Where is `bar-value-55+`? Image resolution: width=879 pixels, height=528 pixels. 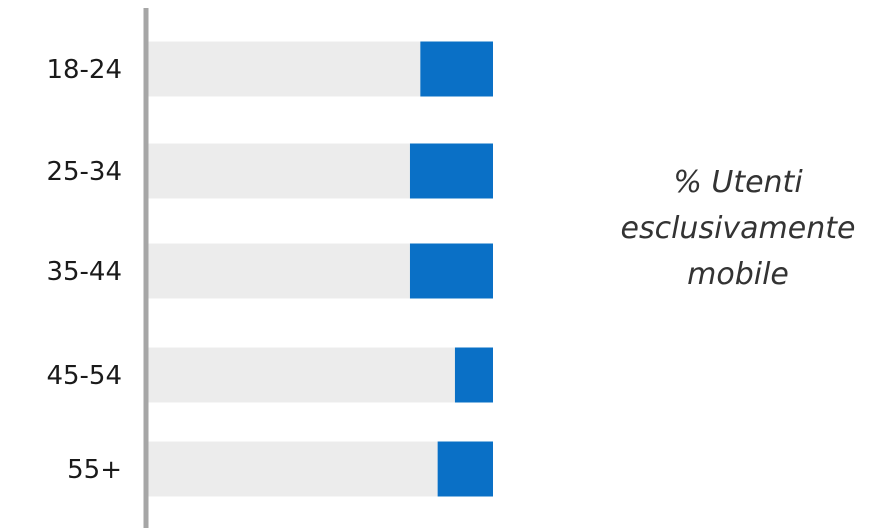 bar-value-55+ is located at coordinates (465, 469).